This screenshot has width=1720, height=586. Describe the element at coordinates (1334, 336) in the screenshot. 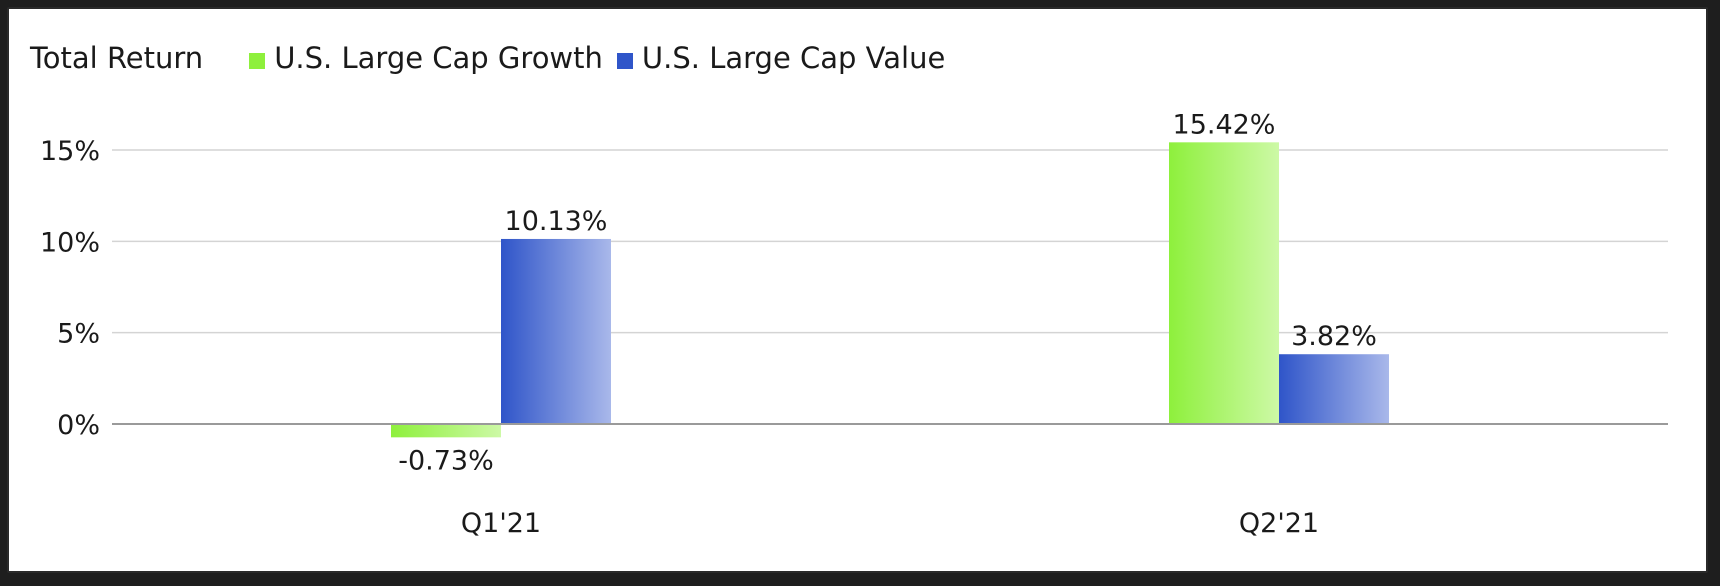

I see `data-label: 3.82%` at that location.